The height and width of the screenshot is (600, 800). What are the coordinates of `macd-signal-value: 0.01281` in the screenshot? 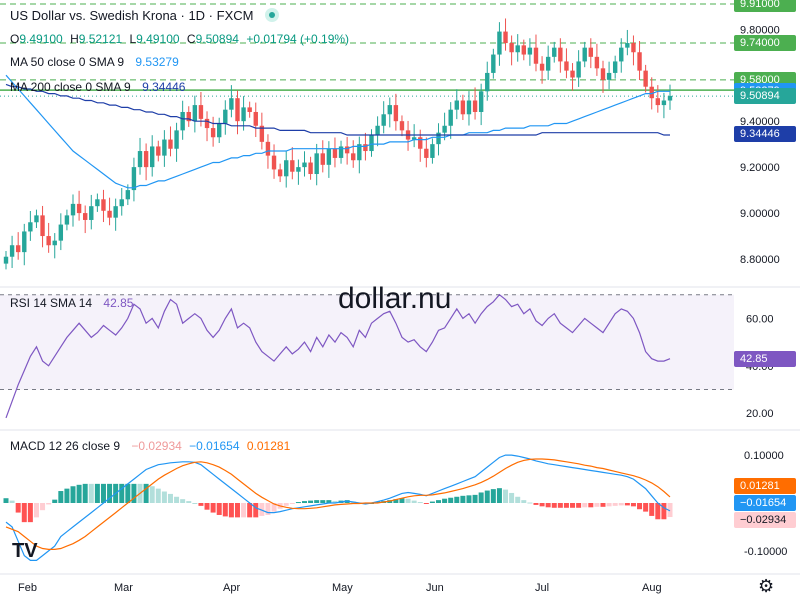 It's located at (268, 446).